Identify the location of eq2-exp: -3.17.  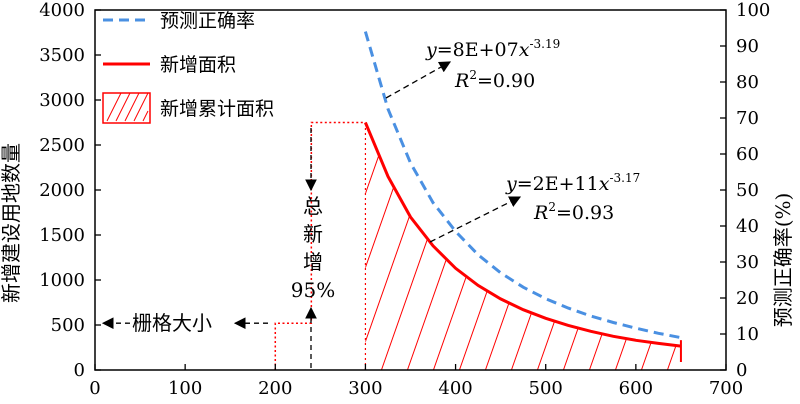
(624, 178).